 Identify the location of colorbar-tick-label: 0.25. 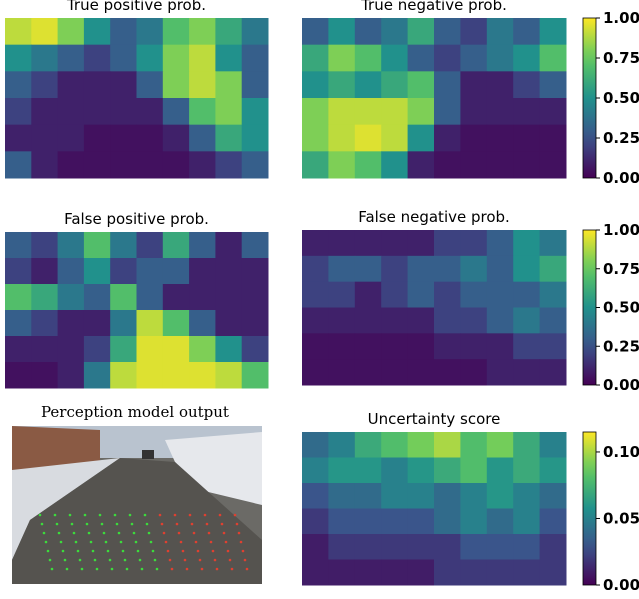
(621, 138).